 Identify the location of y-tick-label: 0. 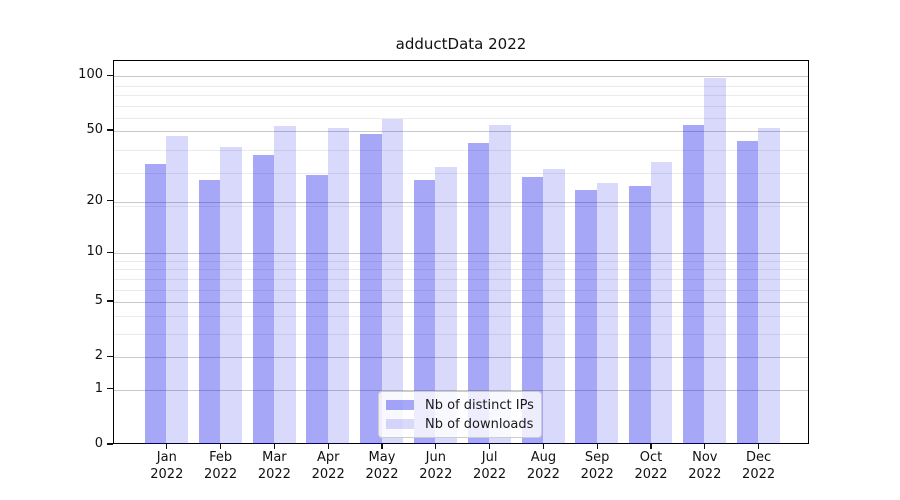
(98, 443).